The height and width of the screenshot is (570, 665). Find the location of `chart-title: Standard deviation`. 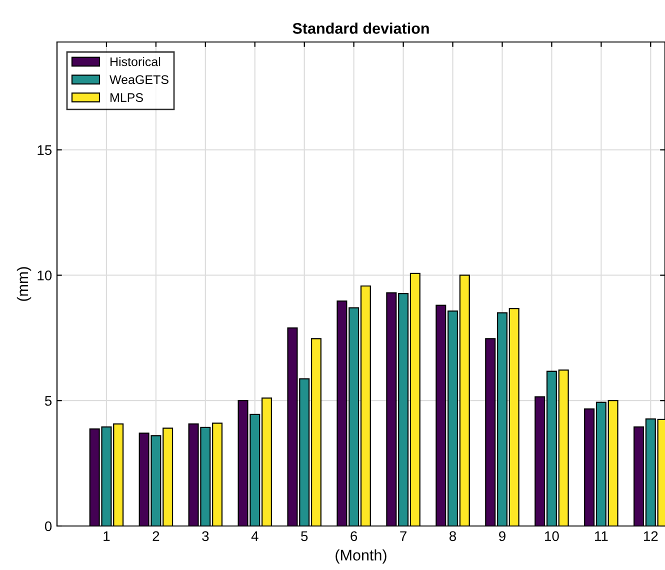

chart-title: Standard deviation is located at coordinates (360, 28).